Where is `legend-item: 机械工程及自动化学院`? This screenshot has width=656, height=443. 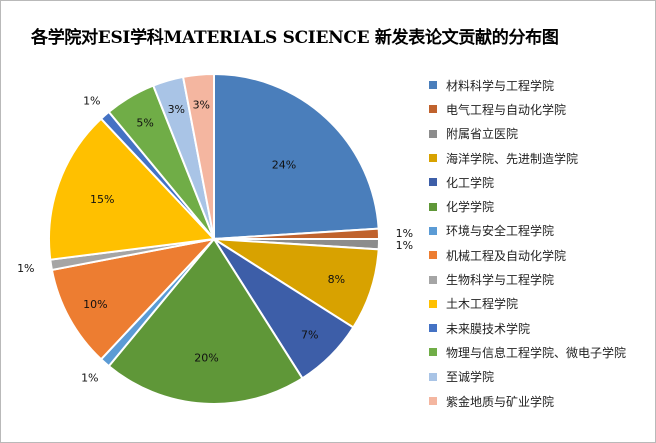 legend-item: 机械工程及自动化学院 is located at coordinates (527, 255).